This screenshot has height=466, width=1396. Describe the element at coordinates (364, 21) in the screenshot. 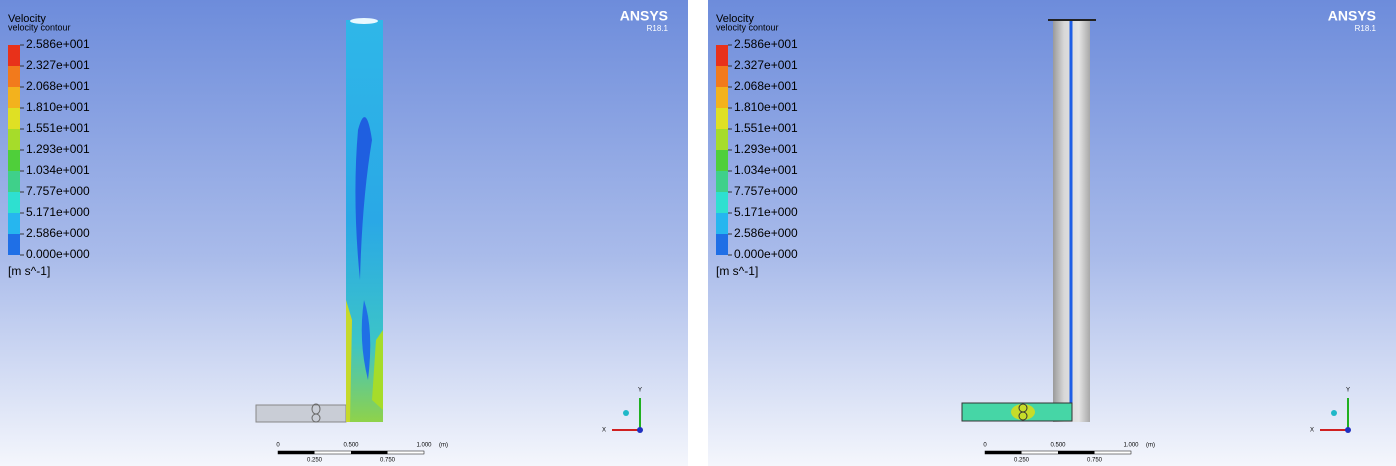

I see `outlet-cap` at that location.